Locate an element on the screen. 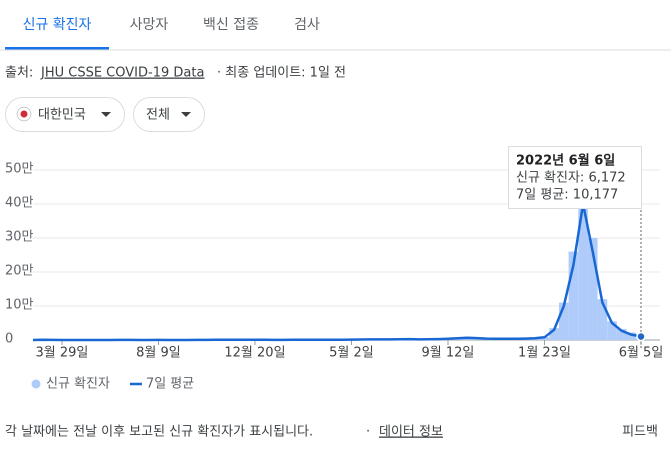 This screenshot has width=671, height=451. legend-swatch is located at coordinates (36, 384).